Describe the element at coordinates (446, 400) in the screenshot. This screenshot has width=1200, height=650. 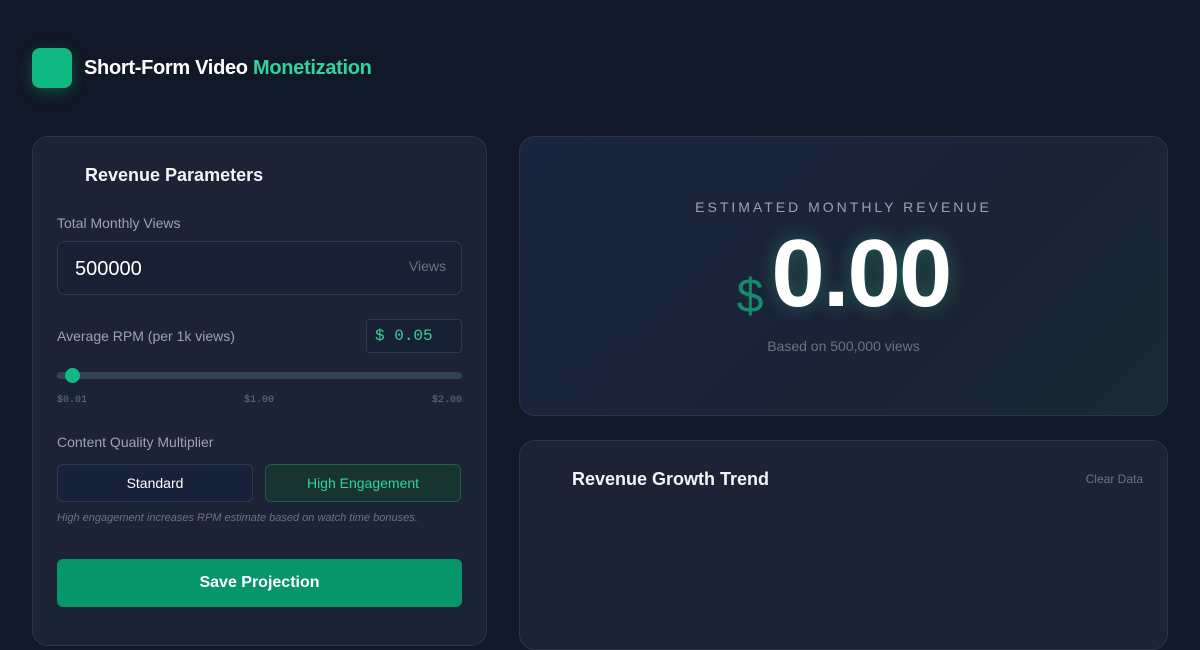
I see `slider-tick: $2.00` at that location.